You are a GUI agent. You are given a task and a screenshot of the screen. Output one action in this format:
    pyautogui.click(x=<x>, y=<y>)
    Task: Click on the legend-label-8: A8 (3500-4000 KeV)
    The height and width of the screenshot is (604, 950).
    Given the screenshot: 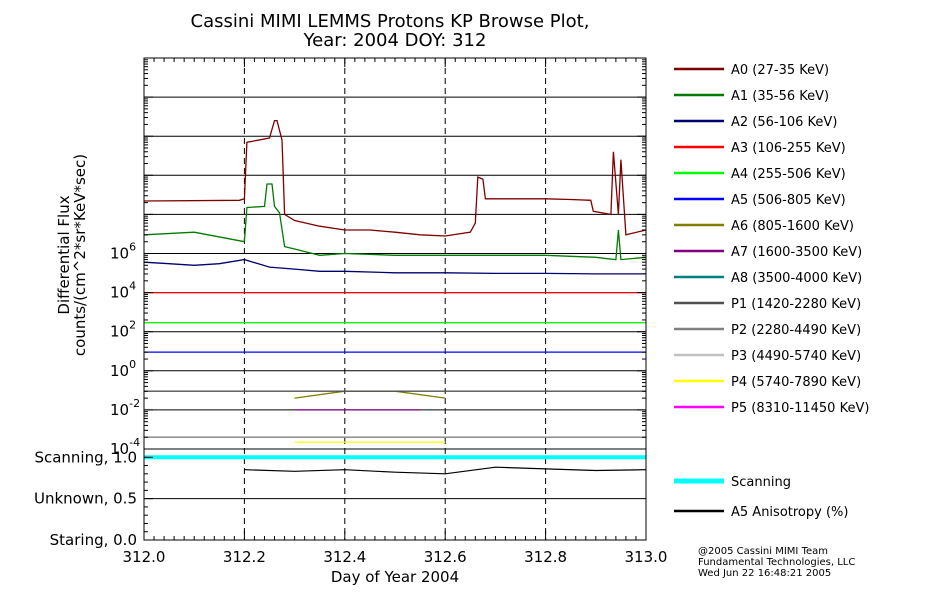 What is the action you would take?
    pyautogui.click(x=796, y=278)
    